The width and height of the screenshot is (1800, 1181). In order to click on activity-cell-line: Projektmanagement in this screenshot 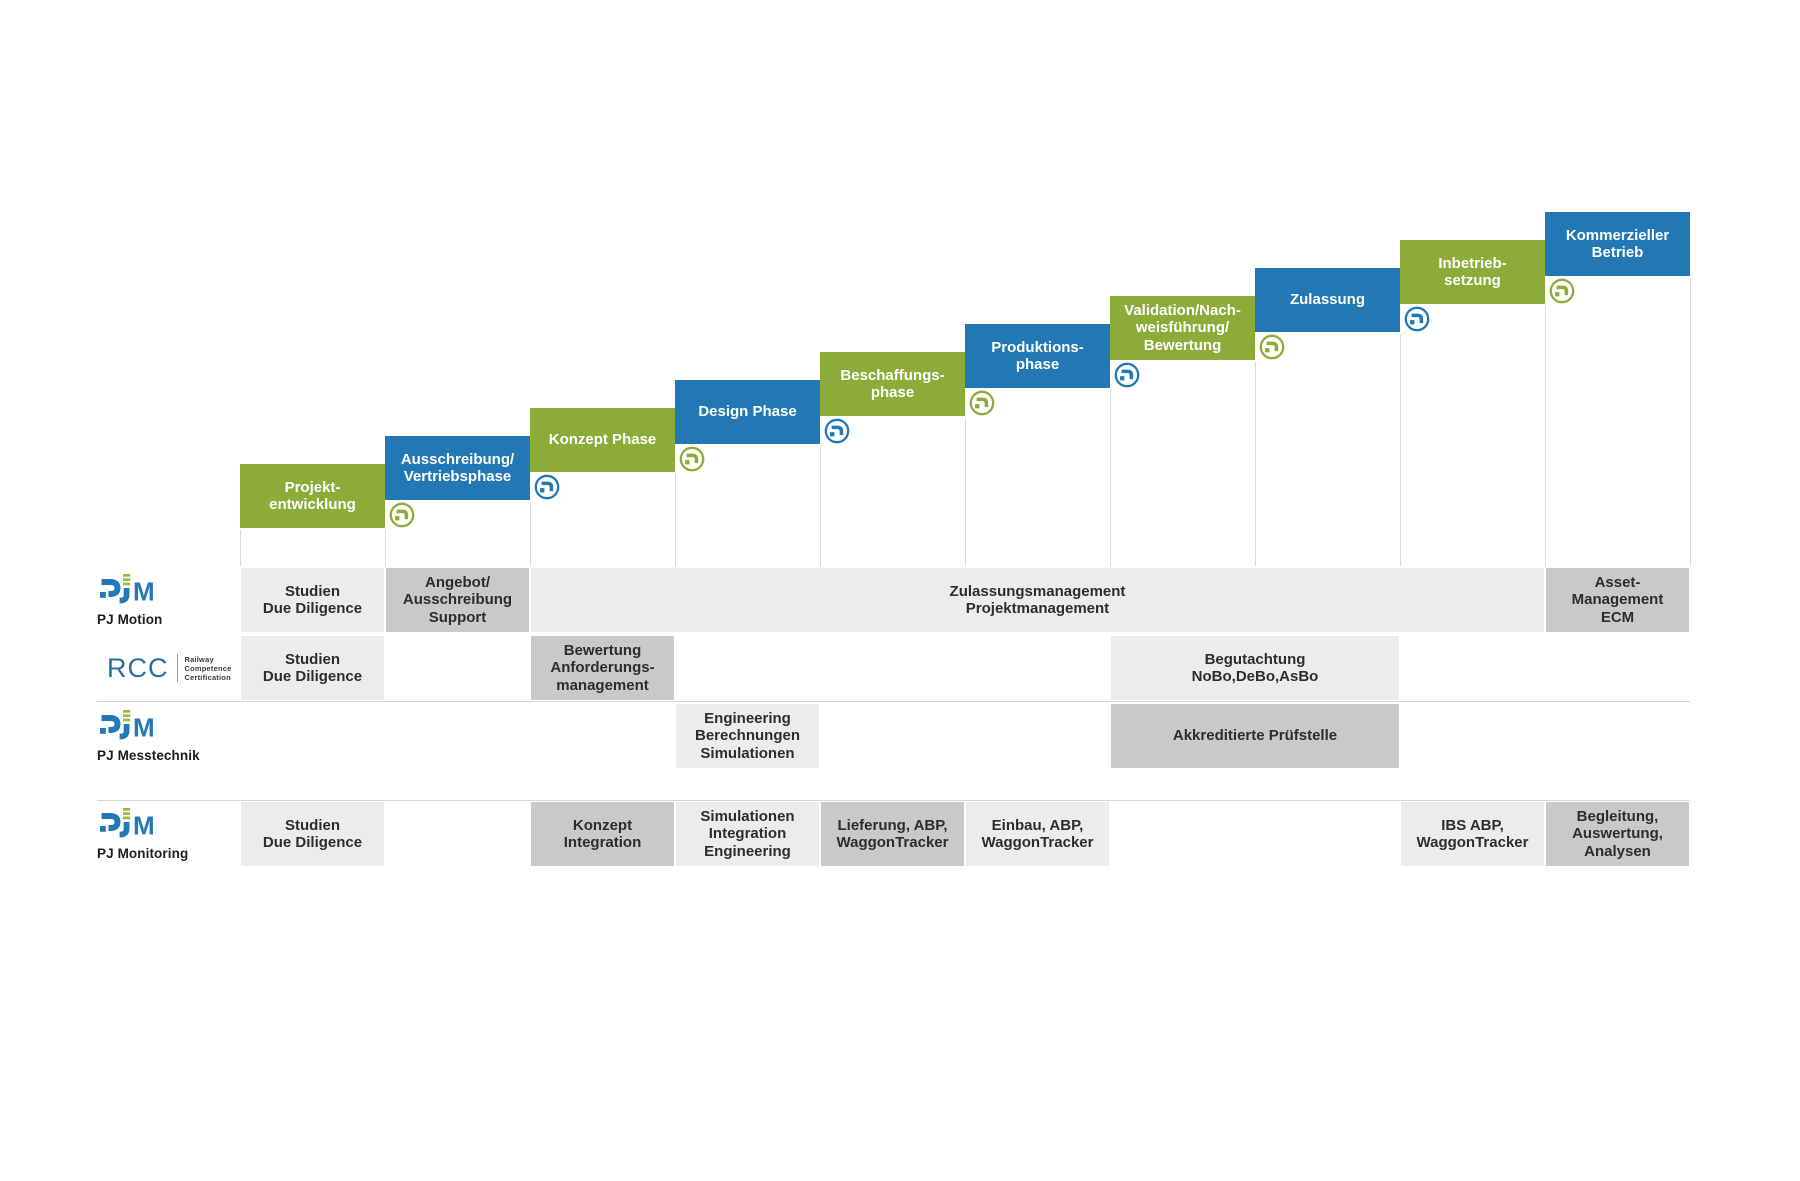, I will do `click(1037, 608)`.